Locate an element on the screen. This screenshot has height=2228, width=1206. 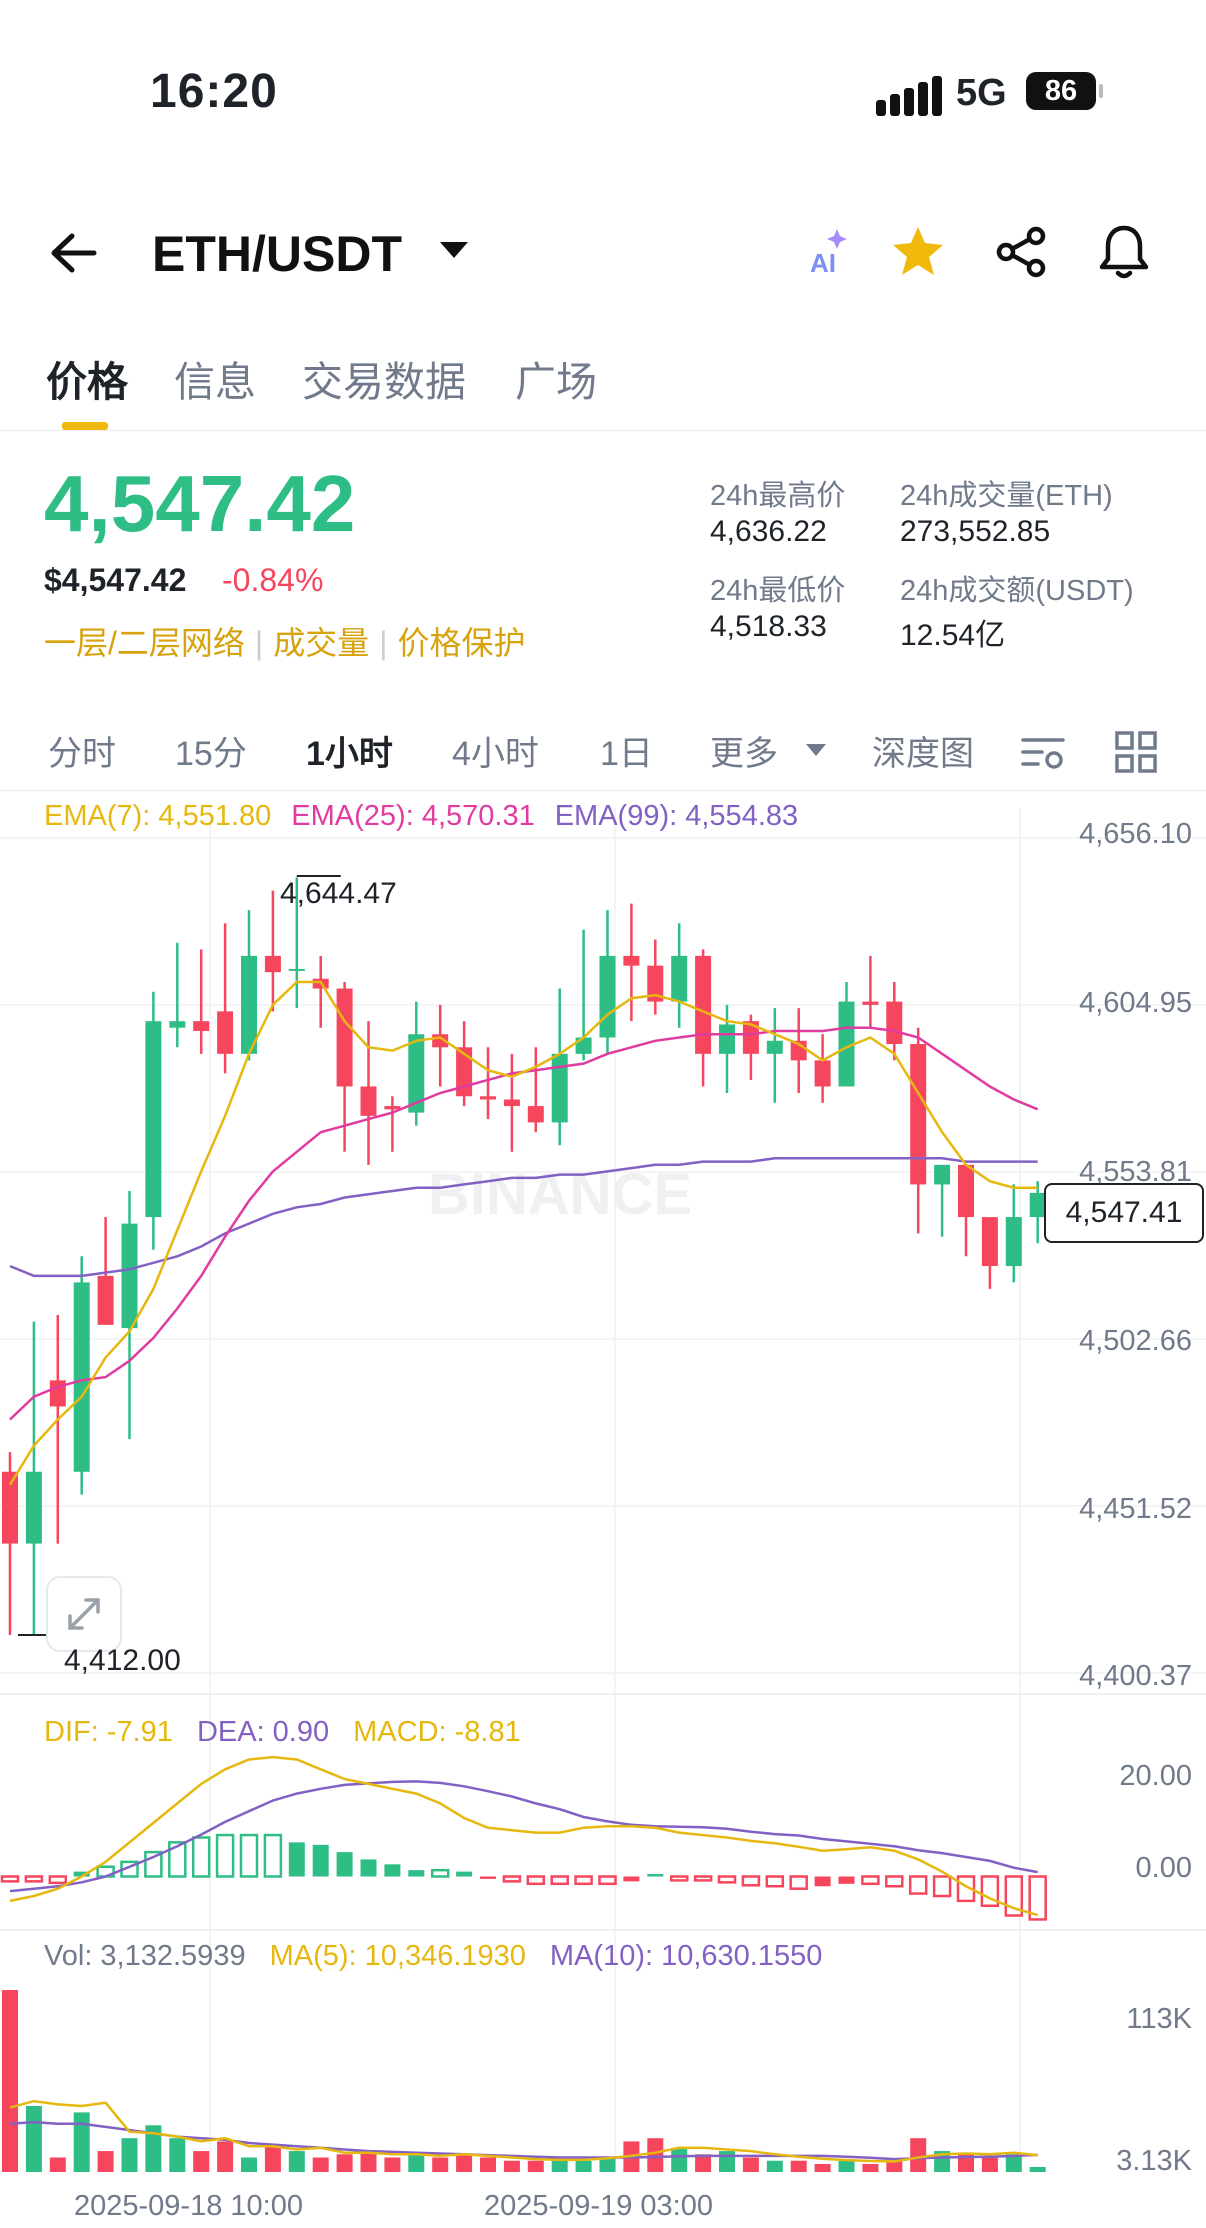
vol-eth-label: 24h成交量(ETH) is located at coordinates (1006, 496).